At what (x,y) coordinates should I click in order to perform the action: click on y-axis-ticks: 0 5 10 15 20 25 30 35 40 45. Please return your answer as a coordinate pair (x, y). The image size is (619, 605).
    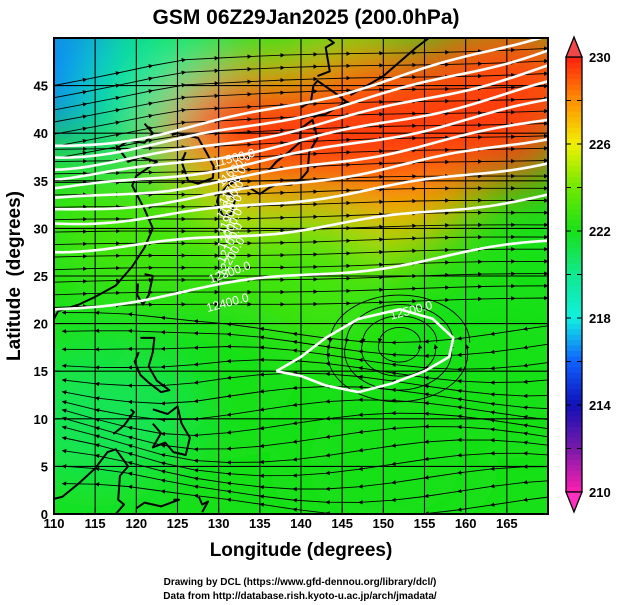
    Looking at the image, I should click on (47, 300).